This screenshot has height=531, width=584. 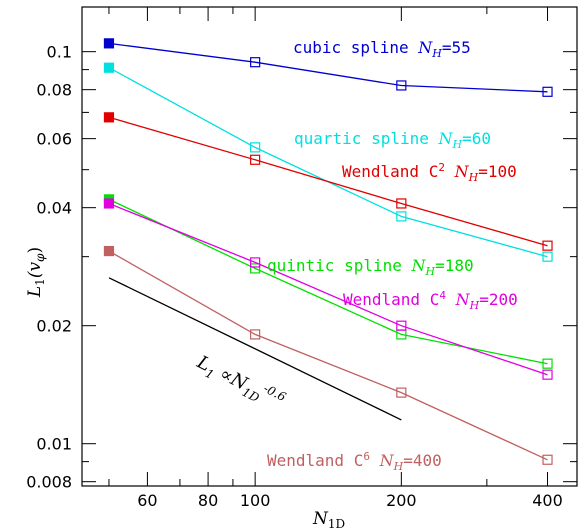 I want to click on y-tick-label: 0.1, so click(x=59, y=52).